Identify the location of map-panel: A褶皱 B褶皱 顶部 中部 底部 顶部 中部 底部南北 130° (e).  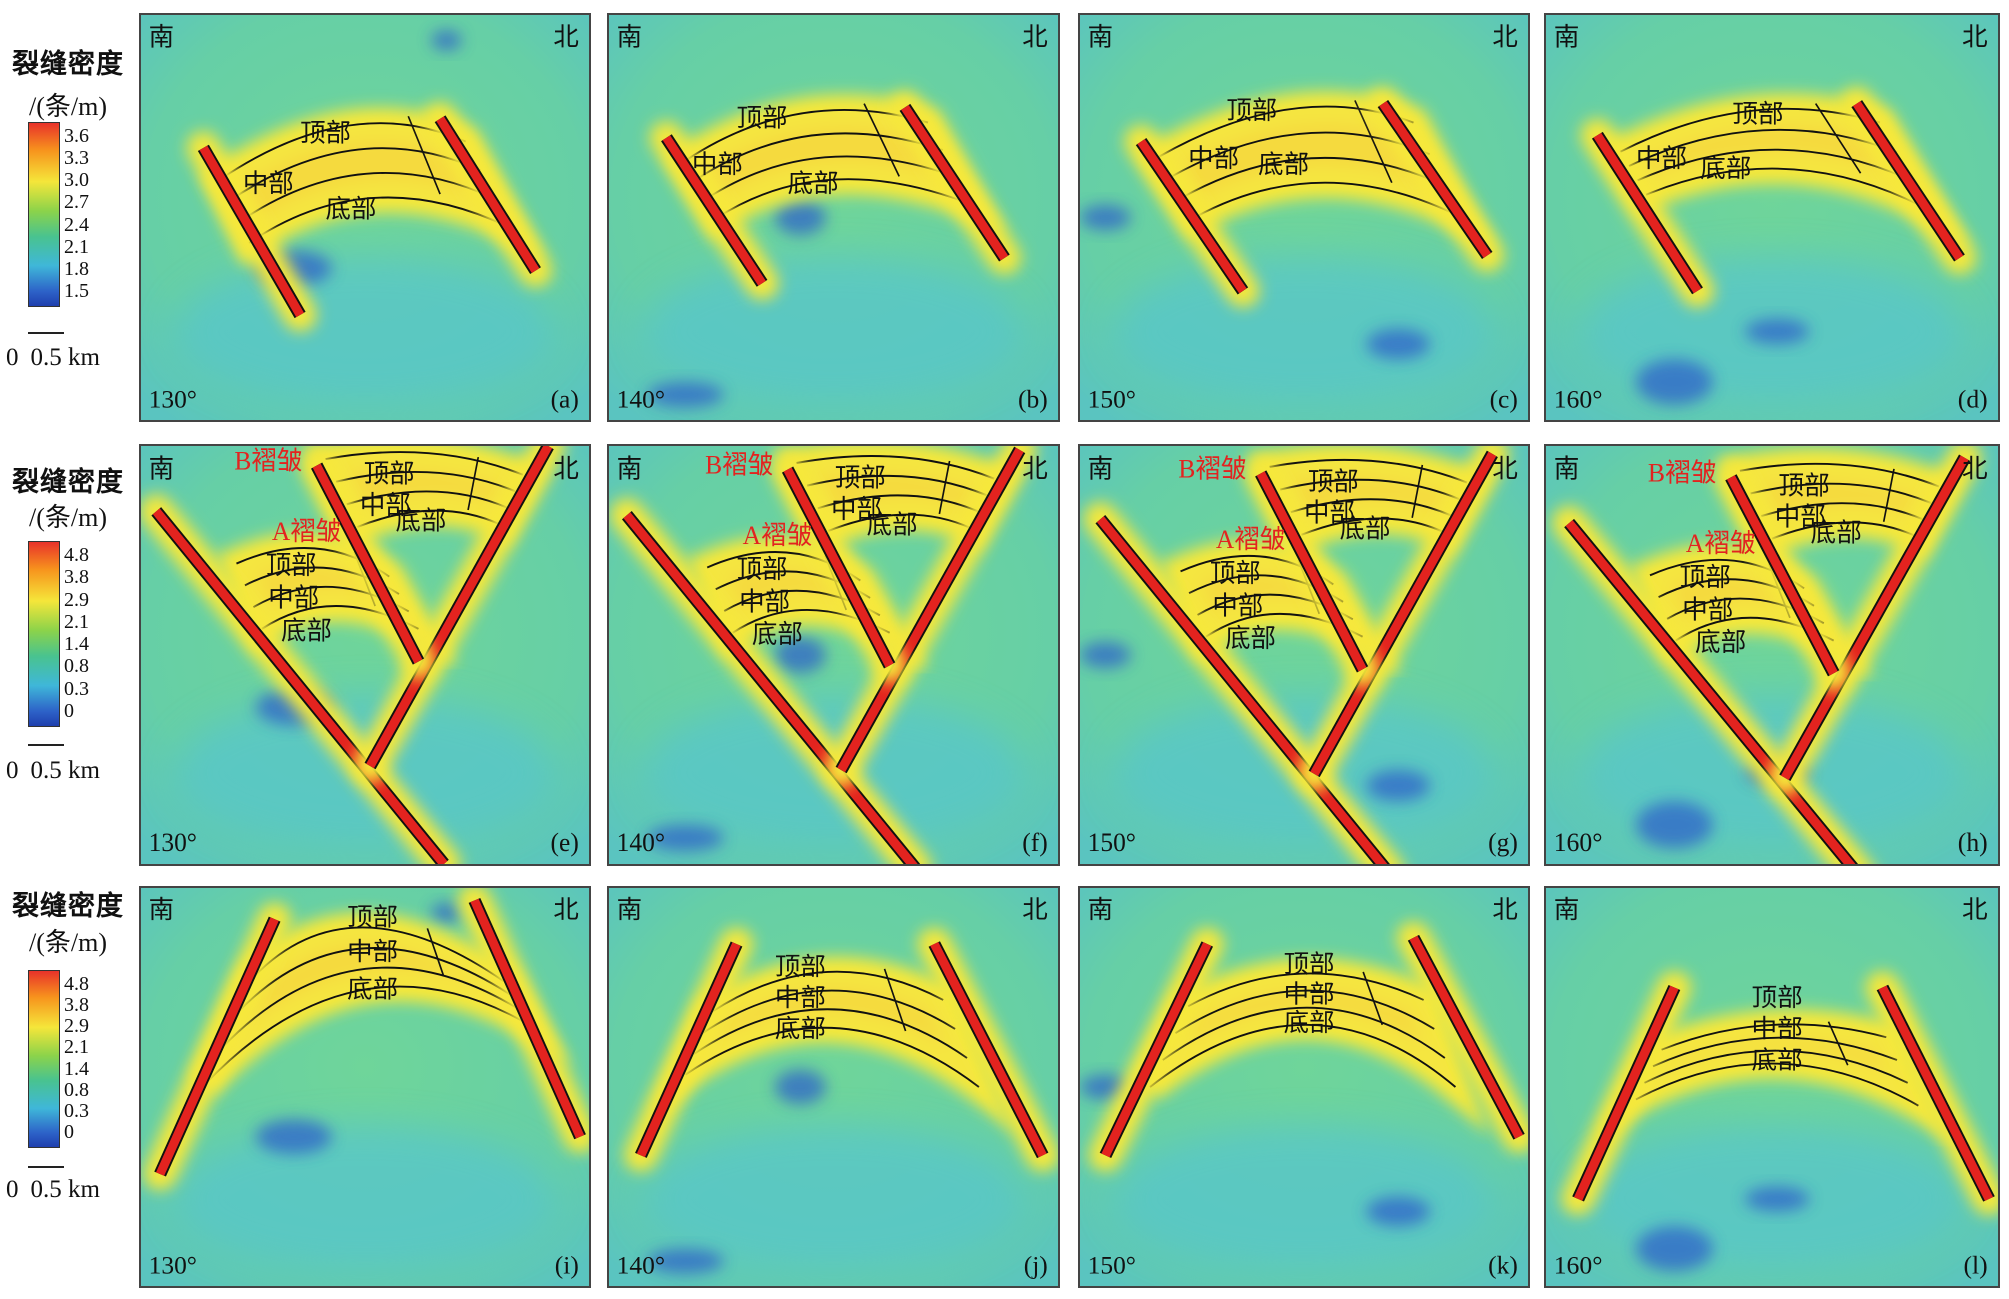
(365, 655).